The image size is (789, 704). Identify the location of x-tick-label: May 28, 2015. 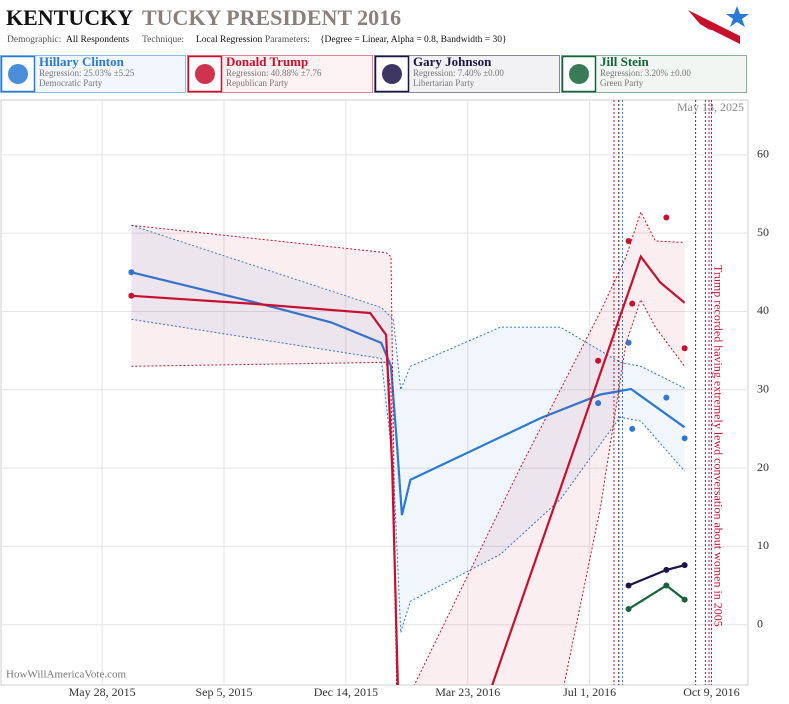
(102, 692).